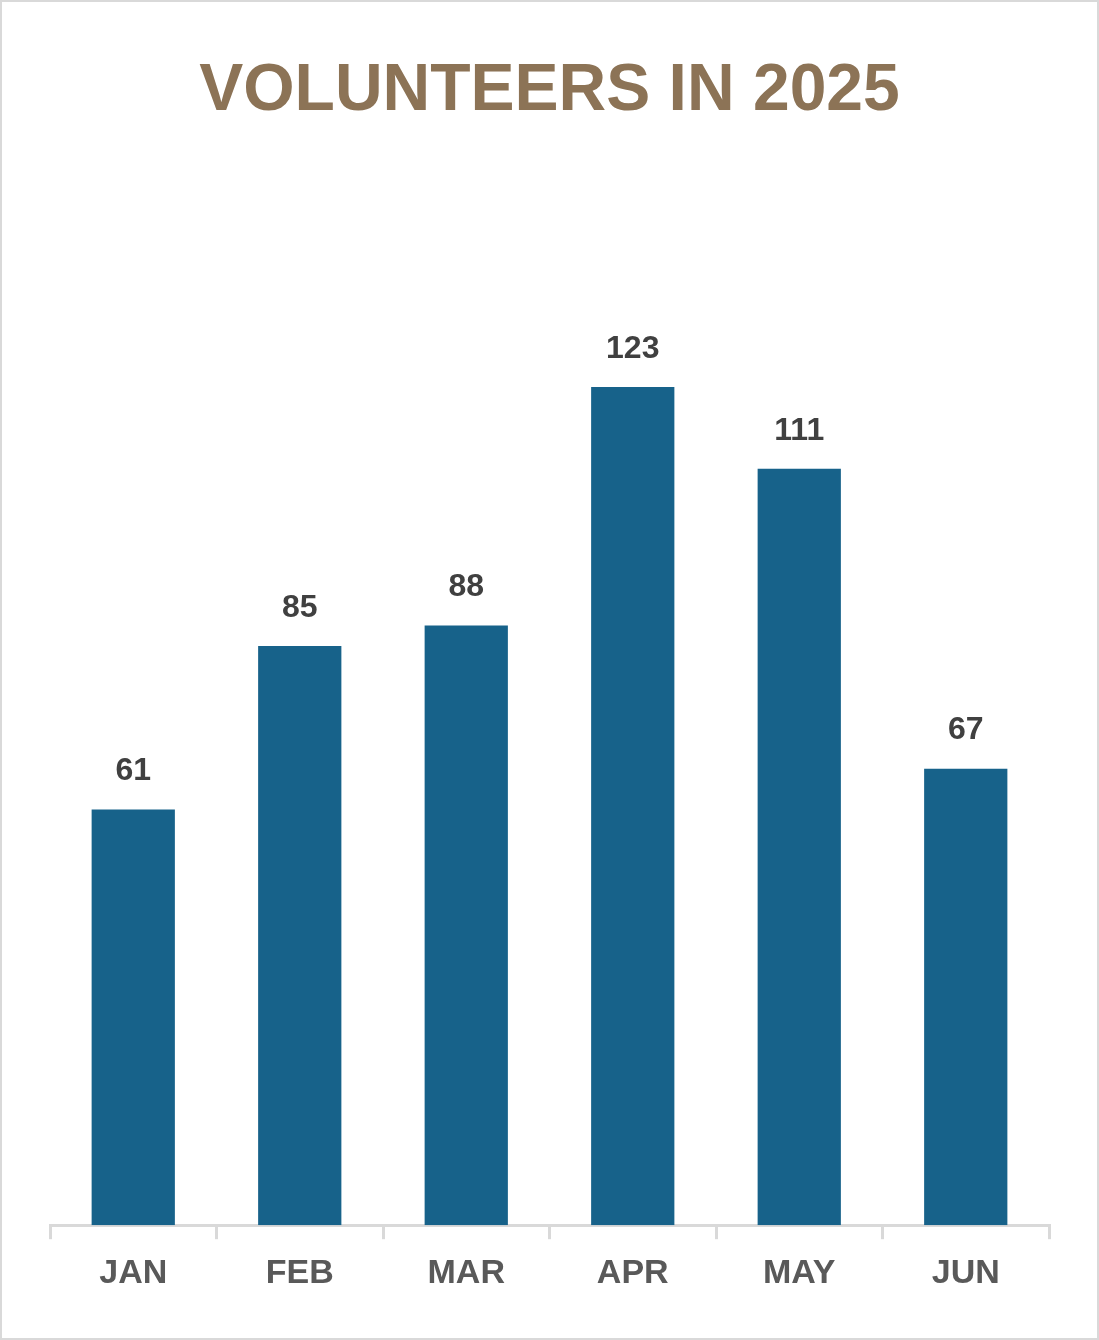  What do you see at coordinates (965, 728) in the screenshot?
I see `data-label: 67` at bounding box center [965, 728].